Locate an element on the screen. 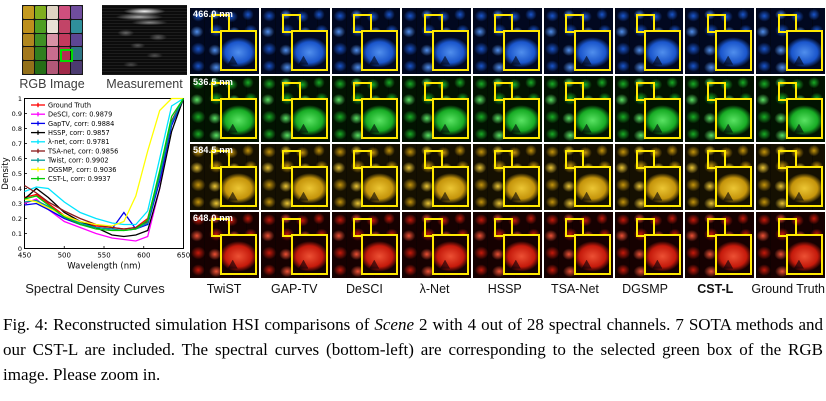 The height and width of the screenshot is (401, 826). x-axis-label: Wavelength (nm) is located at coordinates (103, 267).